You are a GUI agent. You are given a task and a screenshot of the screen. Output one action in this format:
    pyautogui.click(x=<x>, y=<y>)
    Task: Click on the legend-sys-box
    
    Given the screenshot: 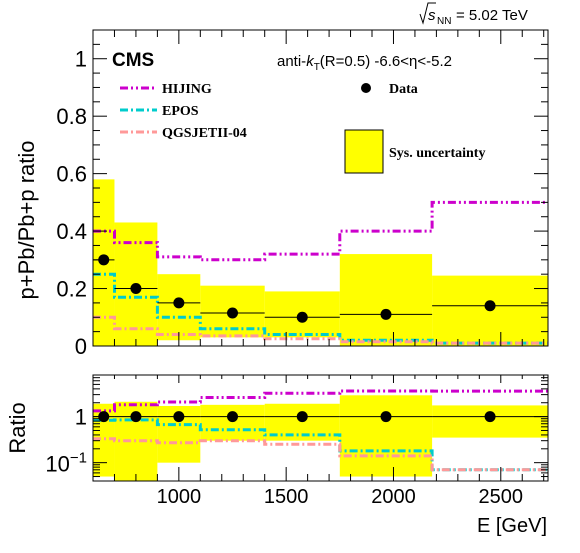 What is the action you would take?
    pyautogui.click(x=364, y=151)
    